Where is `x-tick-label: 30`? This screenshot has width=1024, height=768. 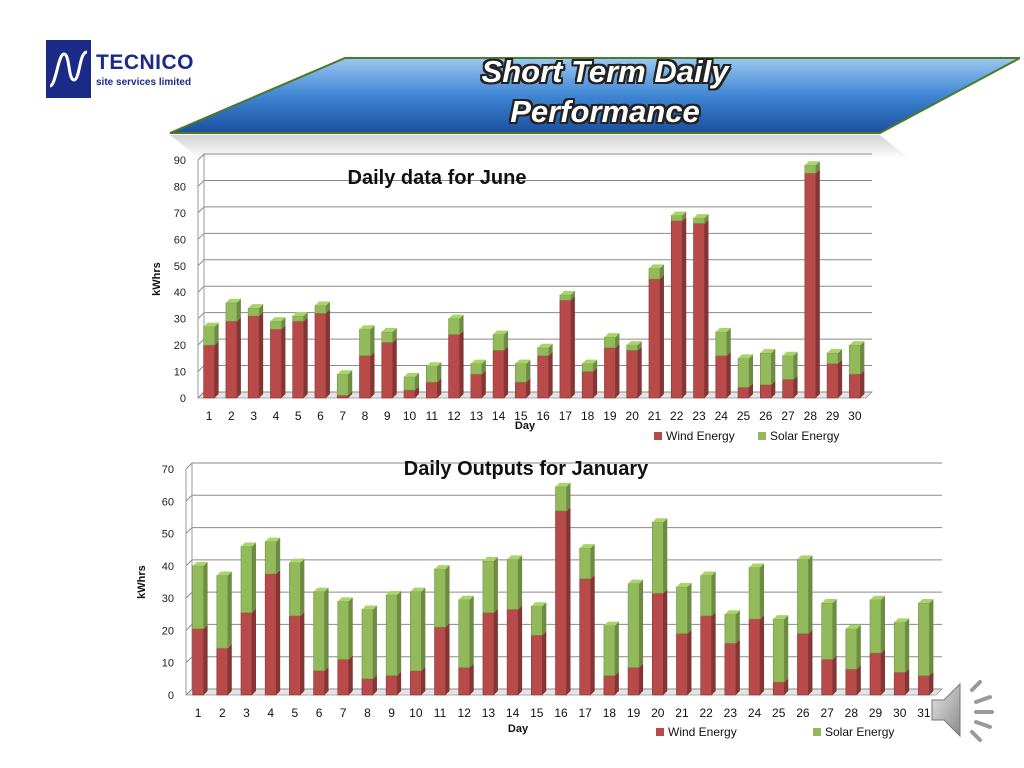
x-tick-label: 30 is located at coordinates (855, 416).